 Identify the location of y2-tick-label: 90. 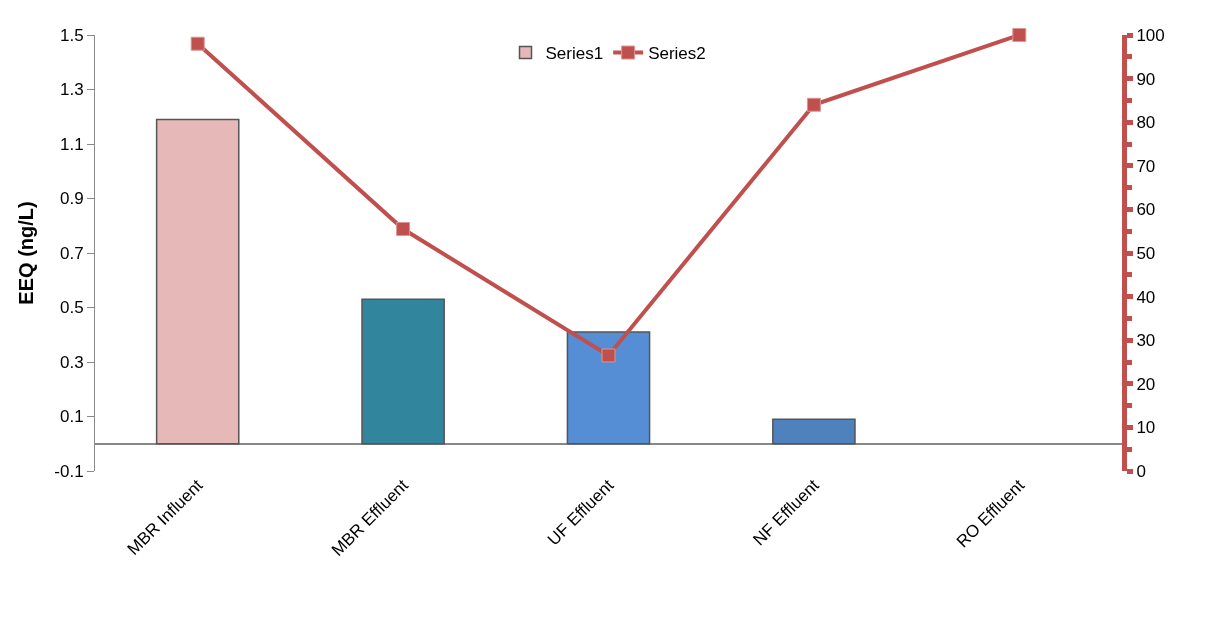
(1146, 79).